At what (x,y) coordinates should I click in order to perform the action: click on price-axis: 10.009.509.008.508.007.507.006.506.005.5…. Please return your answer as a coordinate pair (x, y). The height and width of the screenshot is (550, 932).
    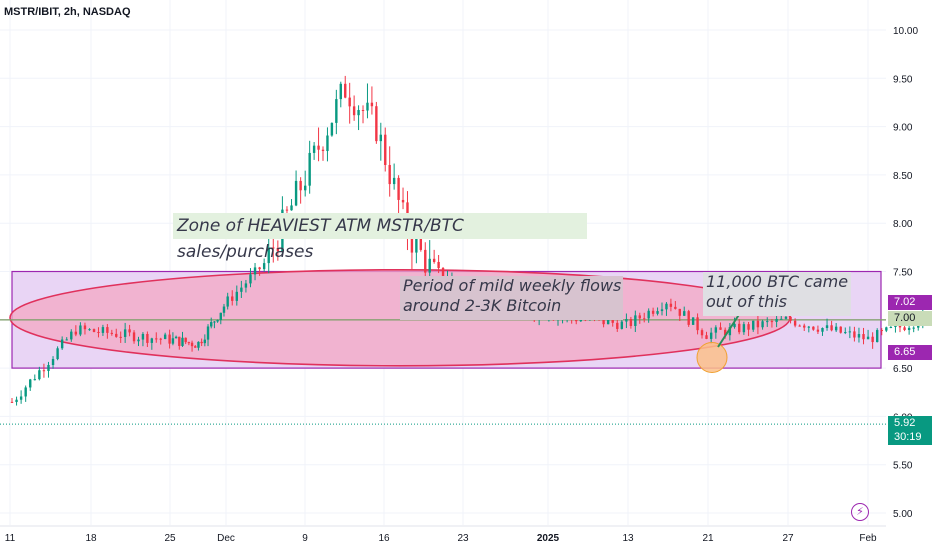
    Looking at the image, I should click on (905, 273).